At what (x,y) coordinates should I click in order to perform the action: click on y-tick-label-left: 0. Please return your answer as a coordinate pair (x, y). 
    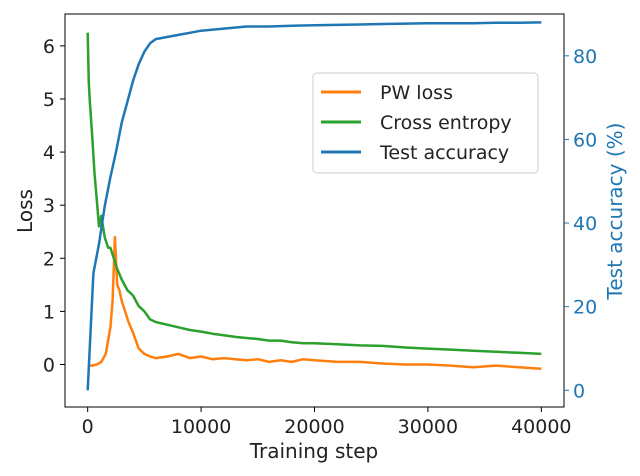
    Looking at the image, I should click on (49, 366).